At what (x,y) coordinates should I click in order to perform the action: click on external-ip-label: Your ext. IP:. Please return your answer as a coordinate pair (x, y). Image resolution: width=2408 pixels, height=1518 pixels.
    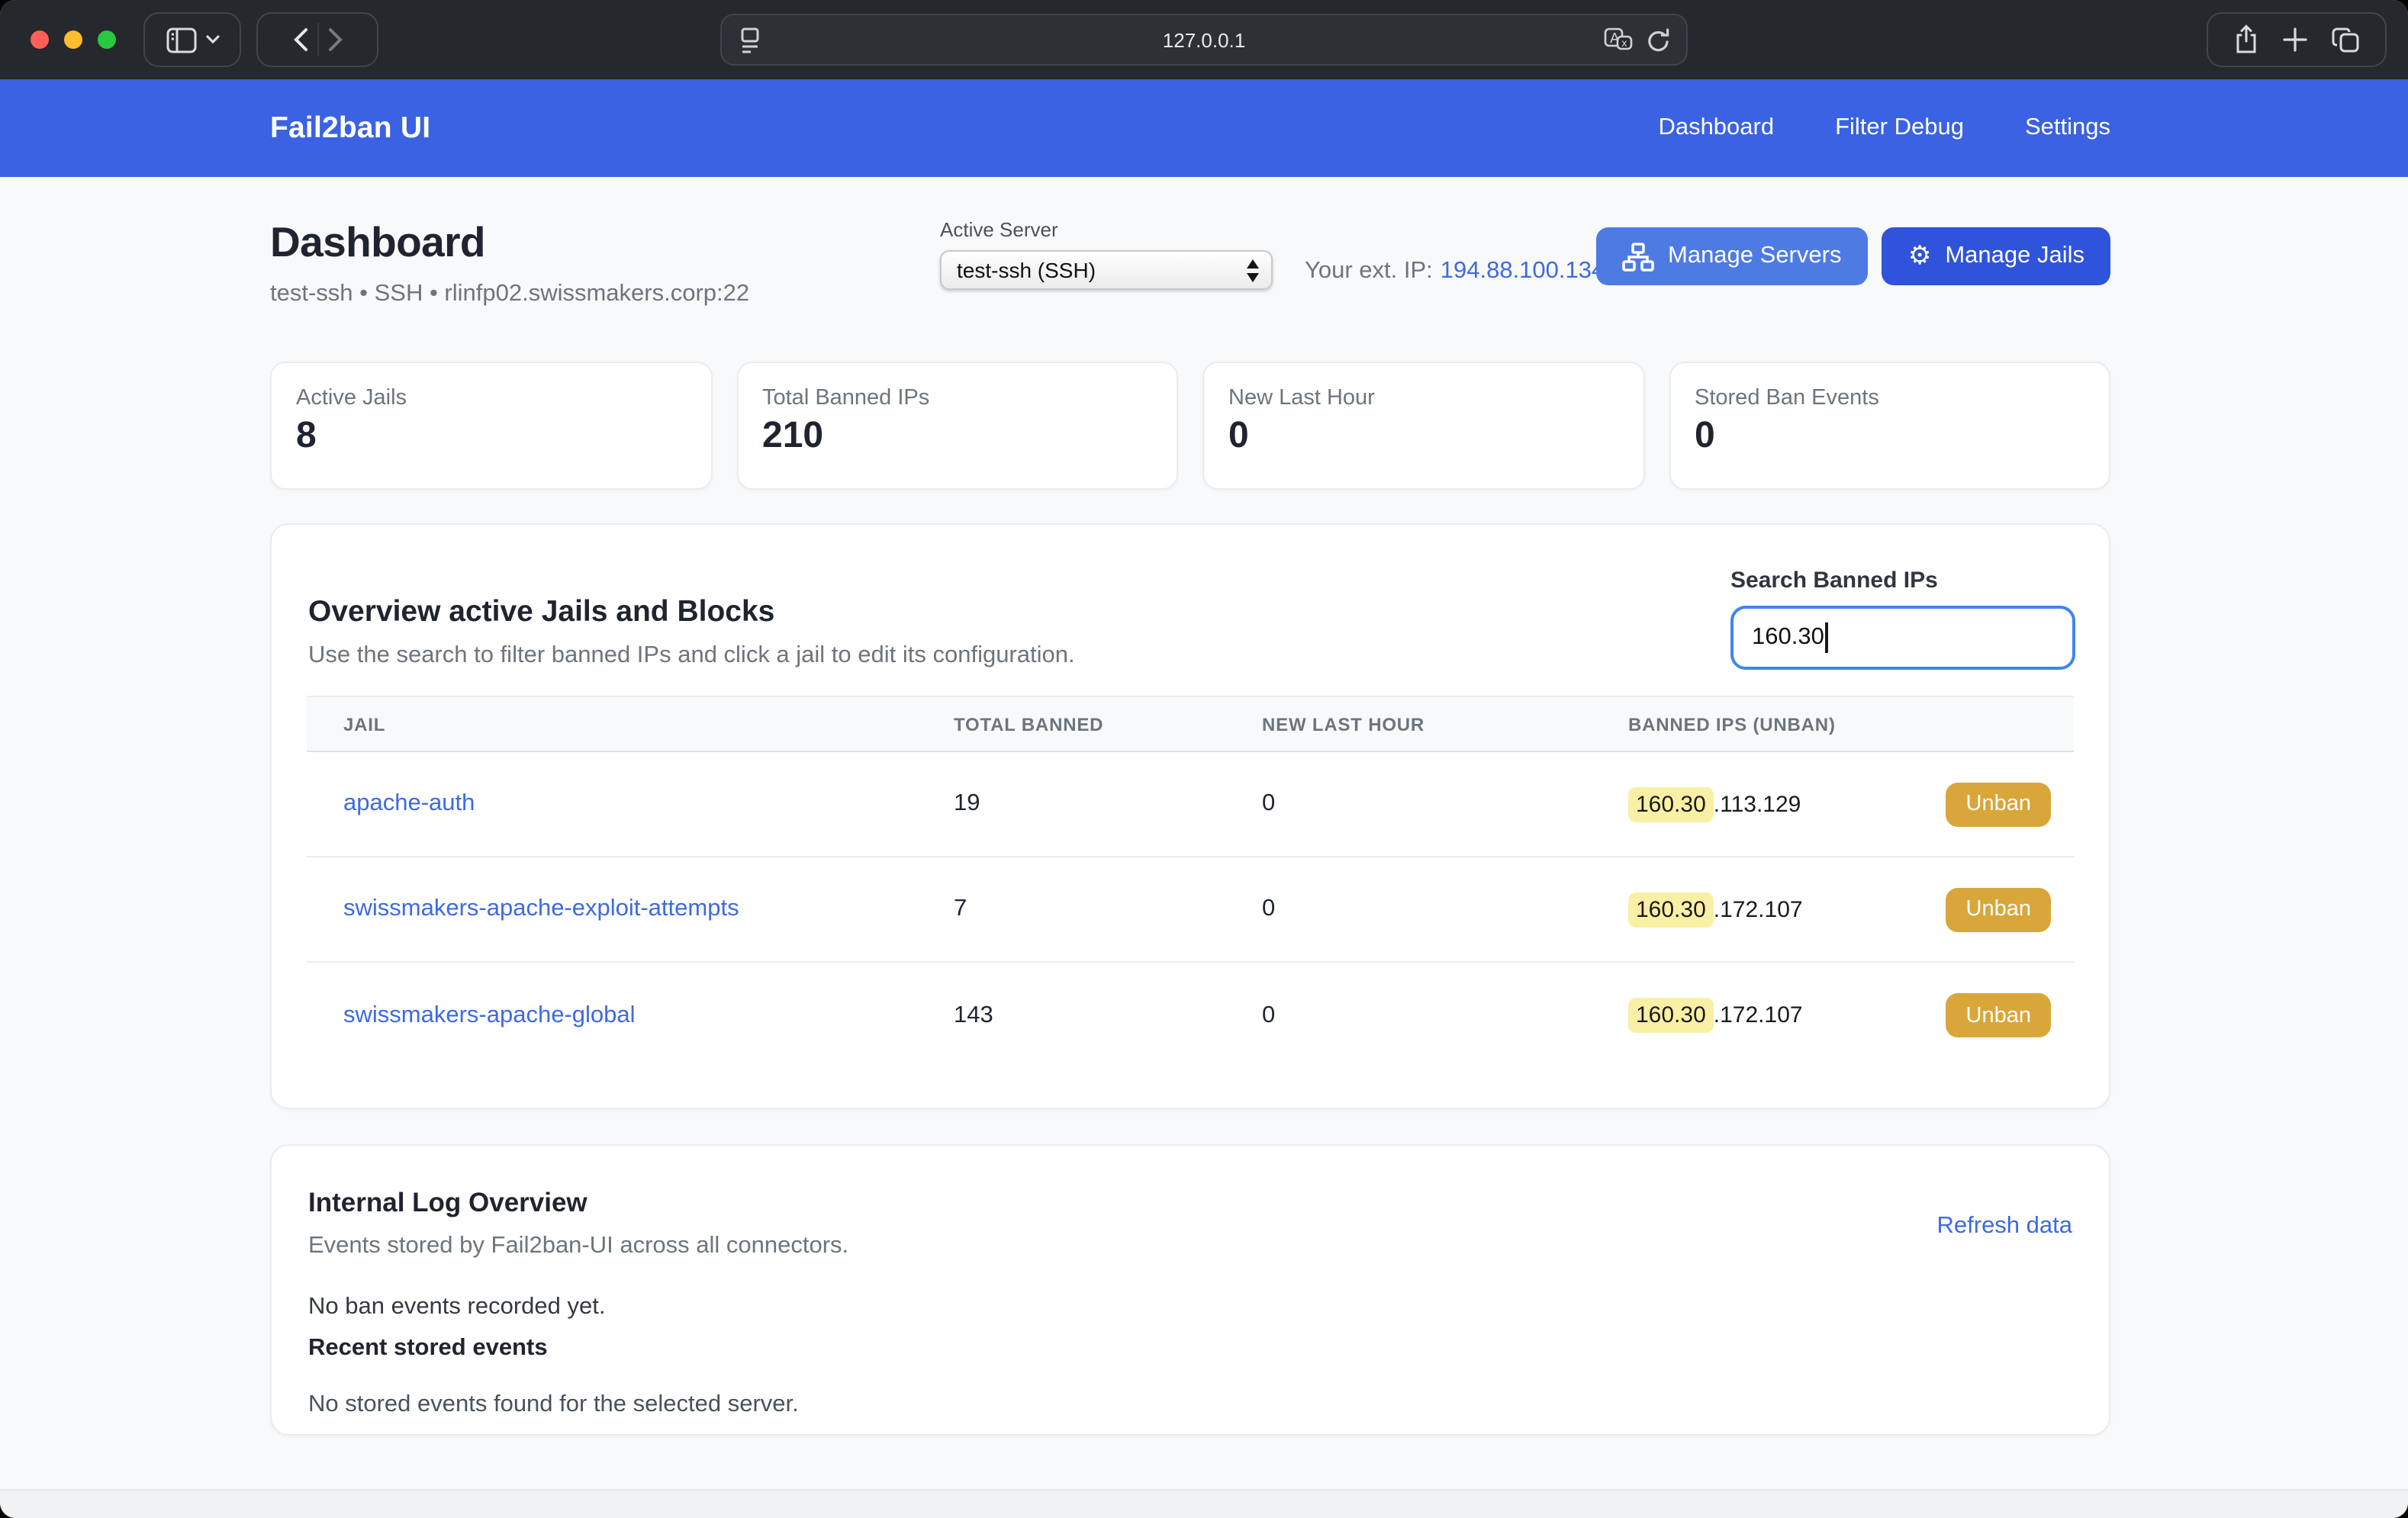
    Looking at the image, I should click on (1369, 271).